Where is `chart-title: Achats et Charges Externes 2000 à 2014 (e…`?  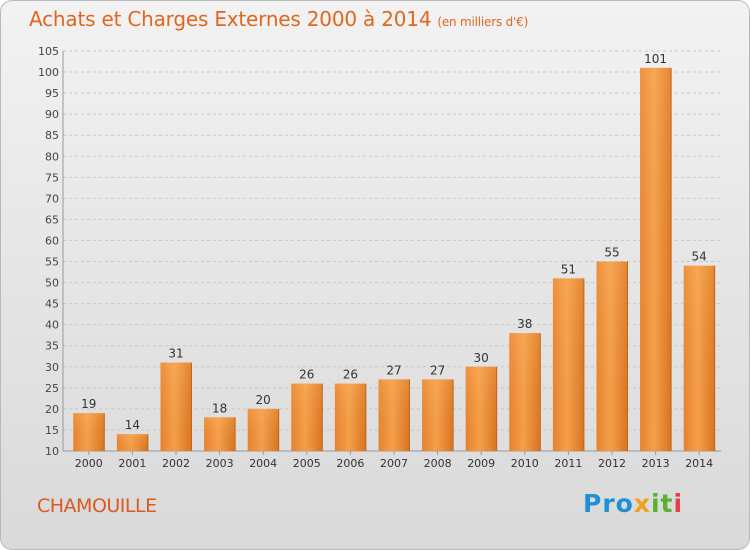 chart-title: Achats et Charges Externes 2000 à 2014 (e… is located at coordinates (278, 19).